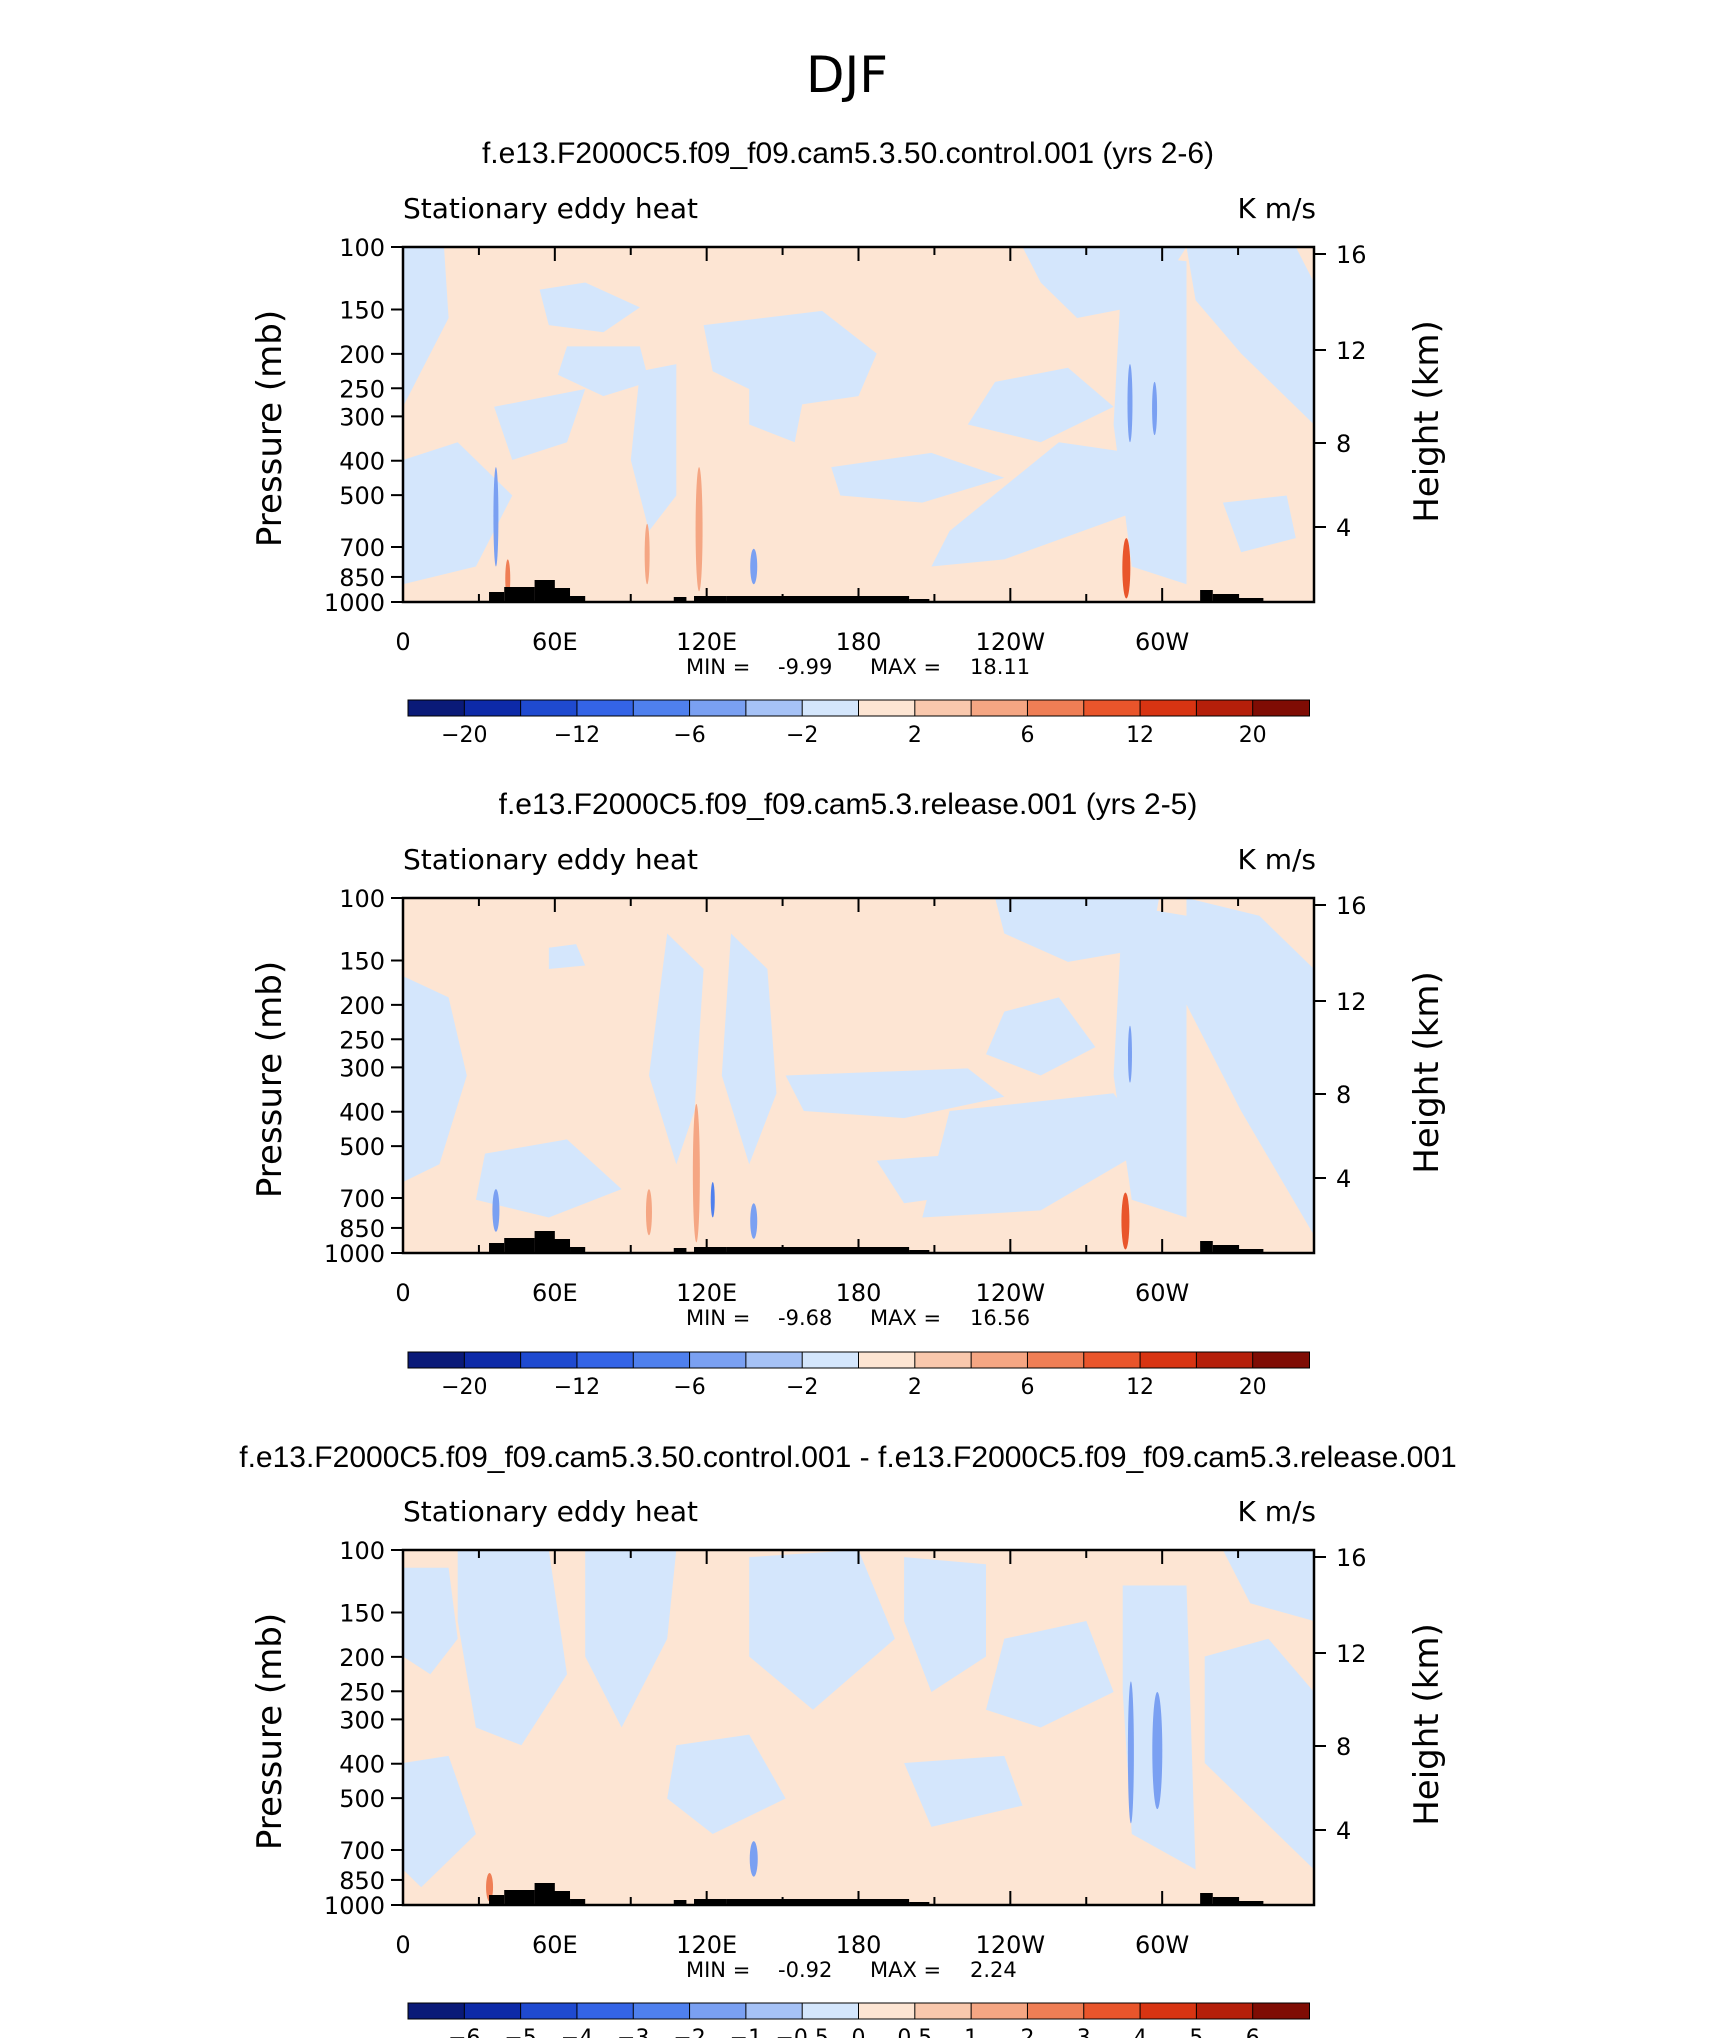 This screenshot has height=2038, width=1710. I want to click on max-label: MAX =, so click(905, 1318).